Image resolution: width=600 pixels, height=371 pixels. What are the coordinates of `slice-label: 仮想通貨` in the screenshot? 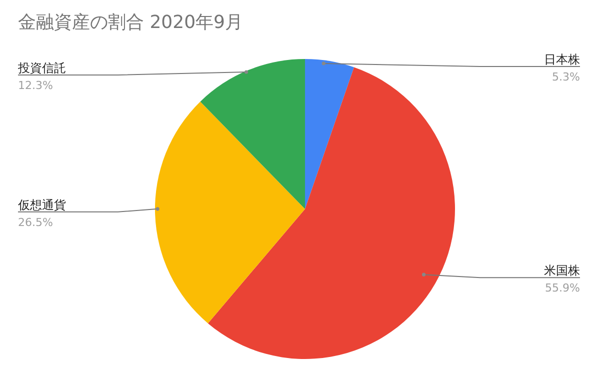 It's located at (41, 205).